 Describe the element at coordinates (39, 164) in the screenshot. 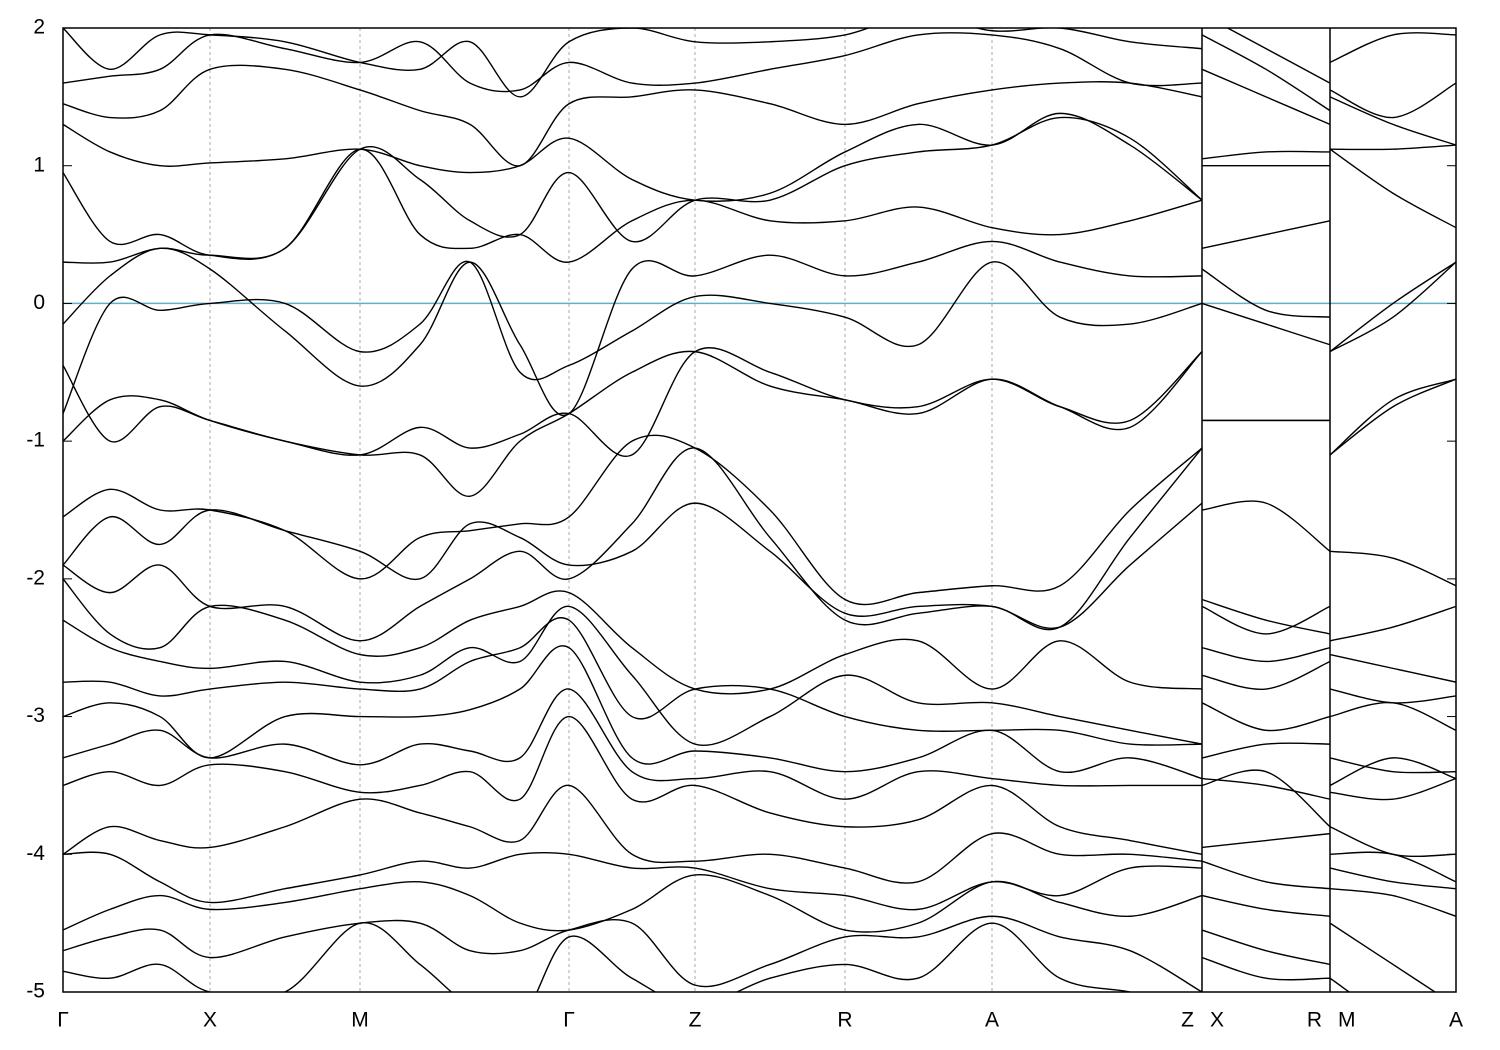

I see `y-tick-label: 1` at that location.